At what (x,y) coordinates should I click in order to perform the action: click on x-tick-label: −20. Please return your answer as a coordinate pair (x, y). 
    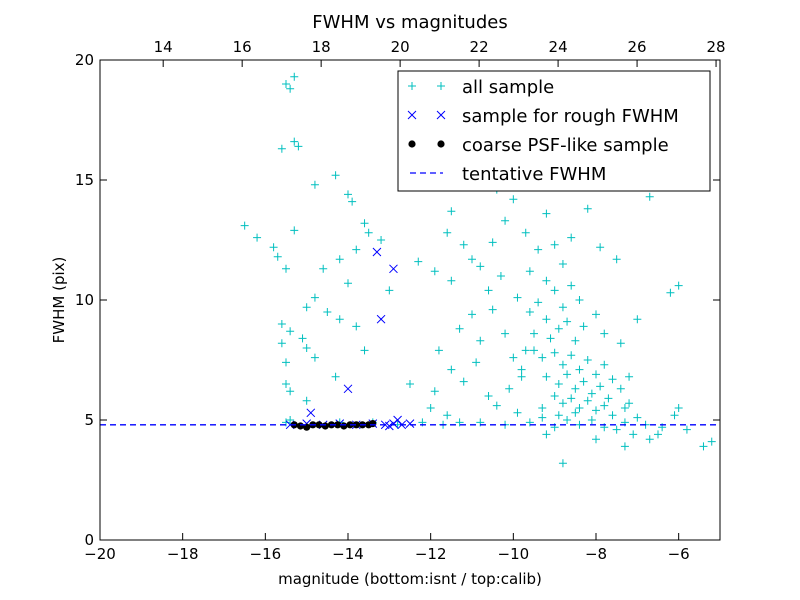
    Looking at the image, I should click on (100, 554).